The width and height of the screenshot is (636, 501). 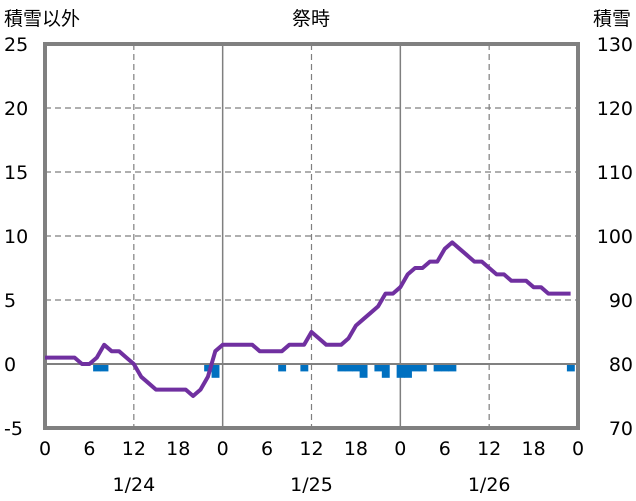 I want to click on right-tick-label: 120, so click(x=615, y=109).